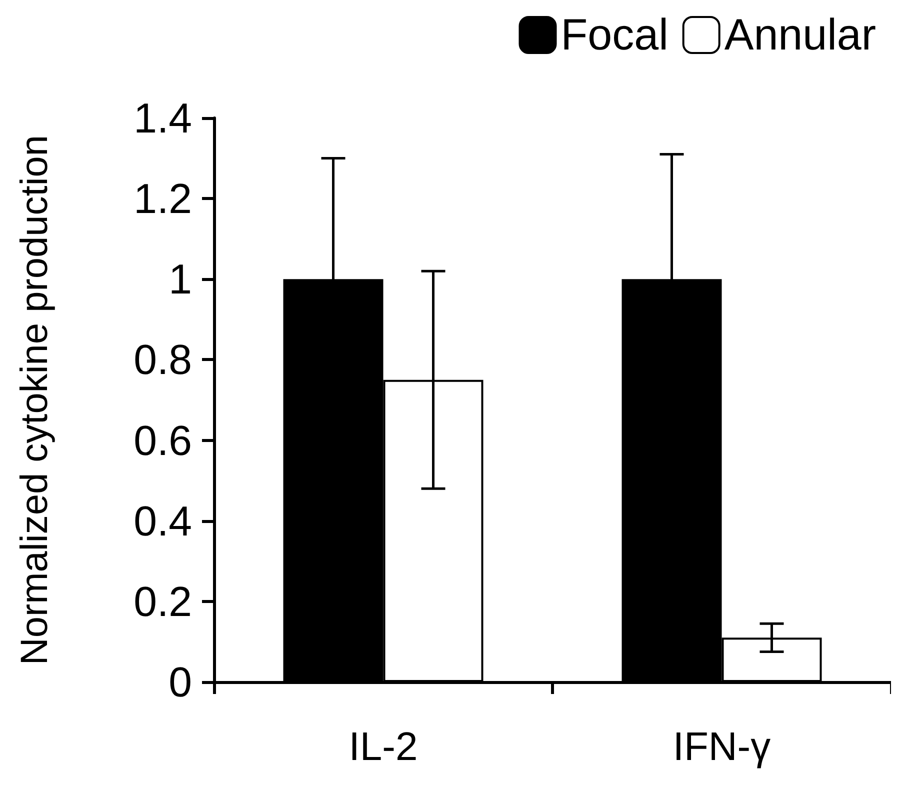 The width and height of the screenshot is (899, 801). Describe the element at coordinates (163, 198) in the screenshot. I see `y-tick-label: 1.2` at that location.